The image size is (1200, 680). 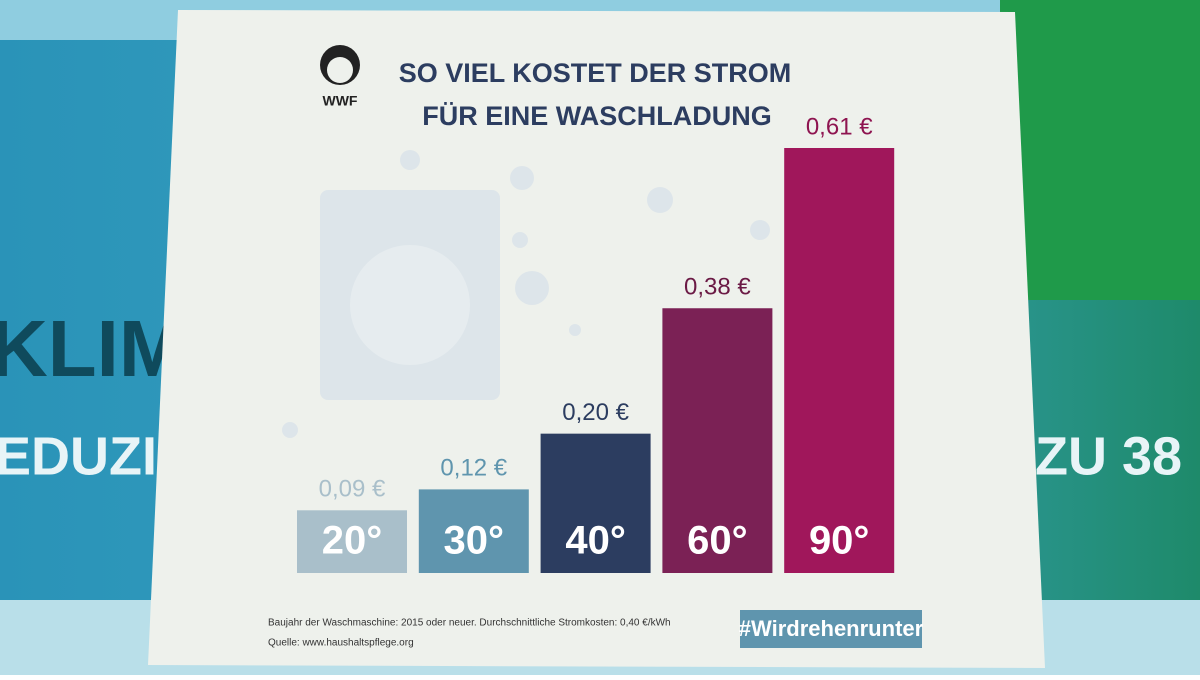 I want to click on hashtag-box, so click(x=831, y=629).